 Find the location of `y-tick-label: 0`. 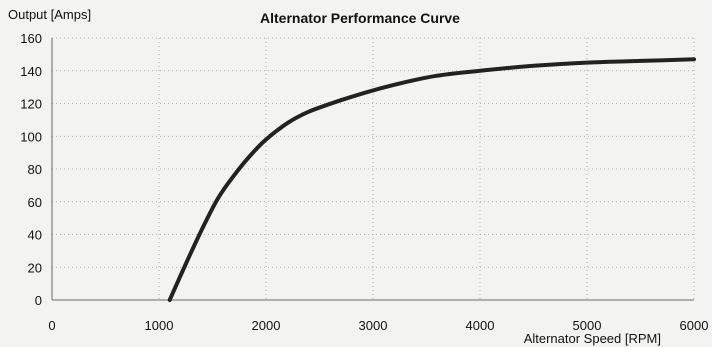

y-tick-label: 0 is located at coordinates (38, 300).